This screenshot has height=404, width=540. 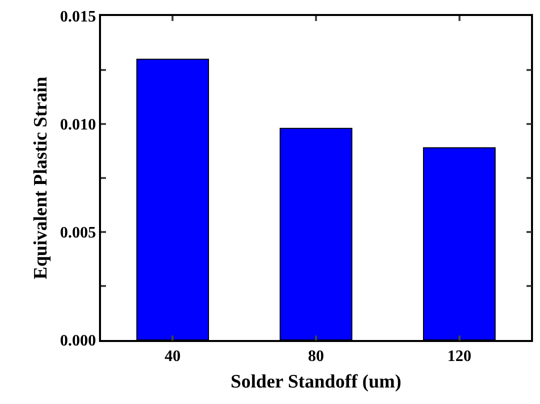 I want to click on x-tick-label: 80, so click(x=316, y=356).